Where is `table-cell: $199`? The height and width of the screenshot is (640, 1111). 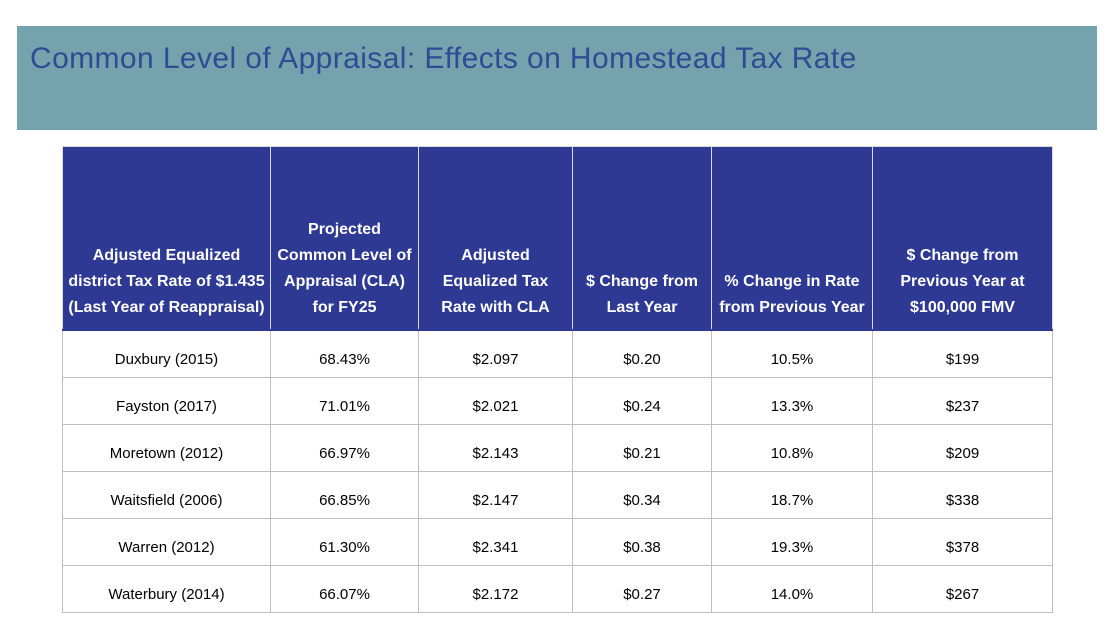 table-cell: $199 is located at coordinates (962, 353).